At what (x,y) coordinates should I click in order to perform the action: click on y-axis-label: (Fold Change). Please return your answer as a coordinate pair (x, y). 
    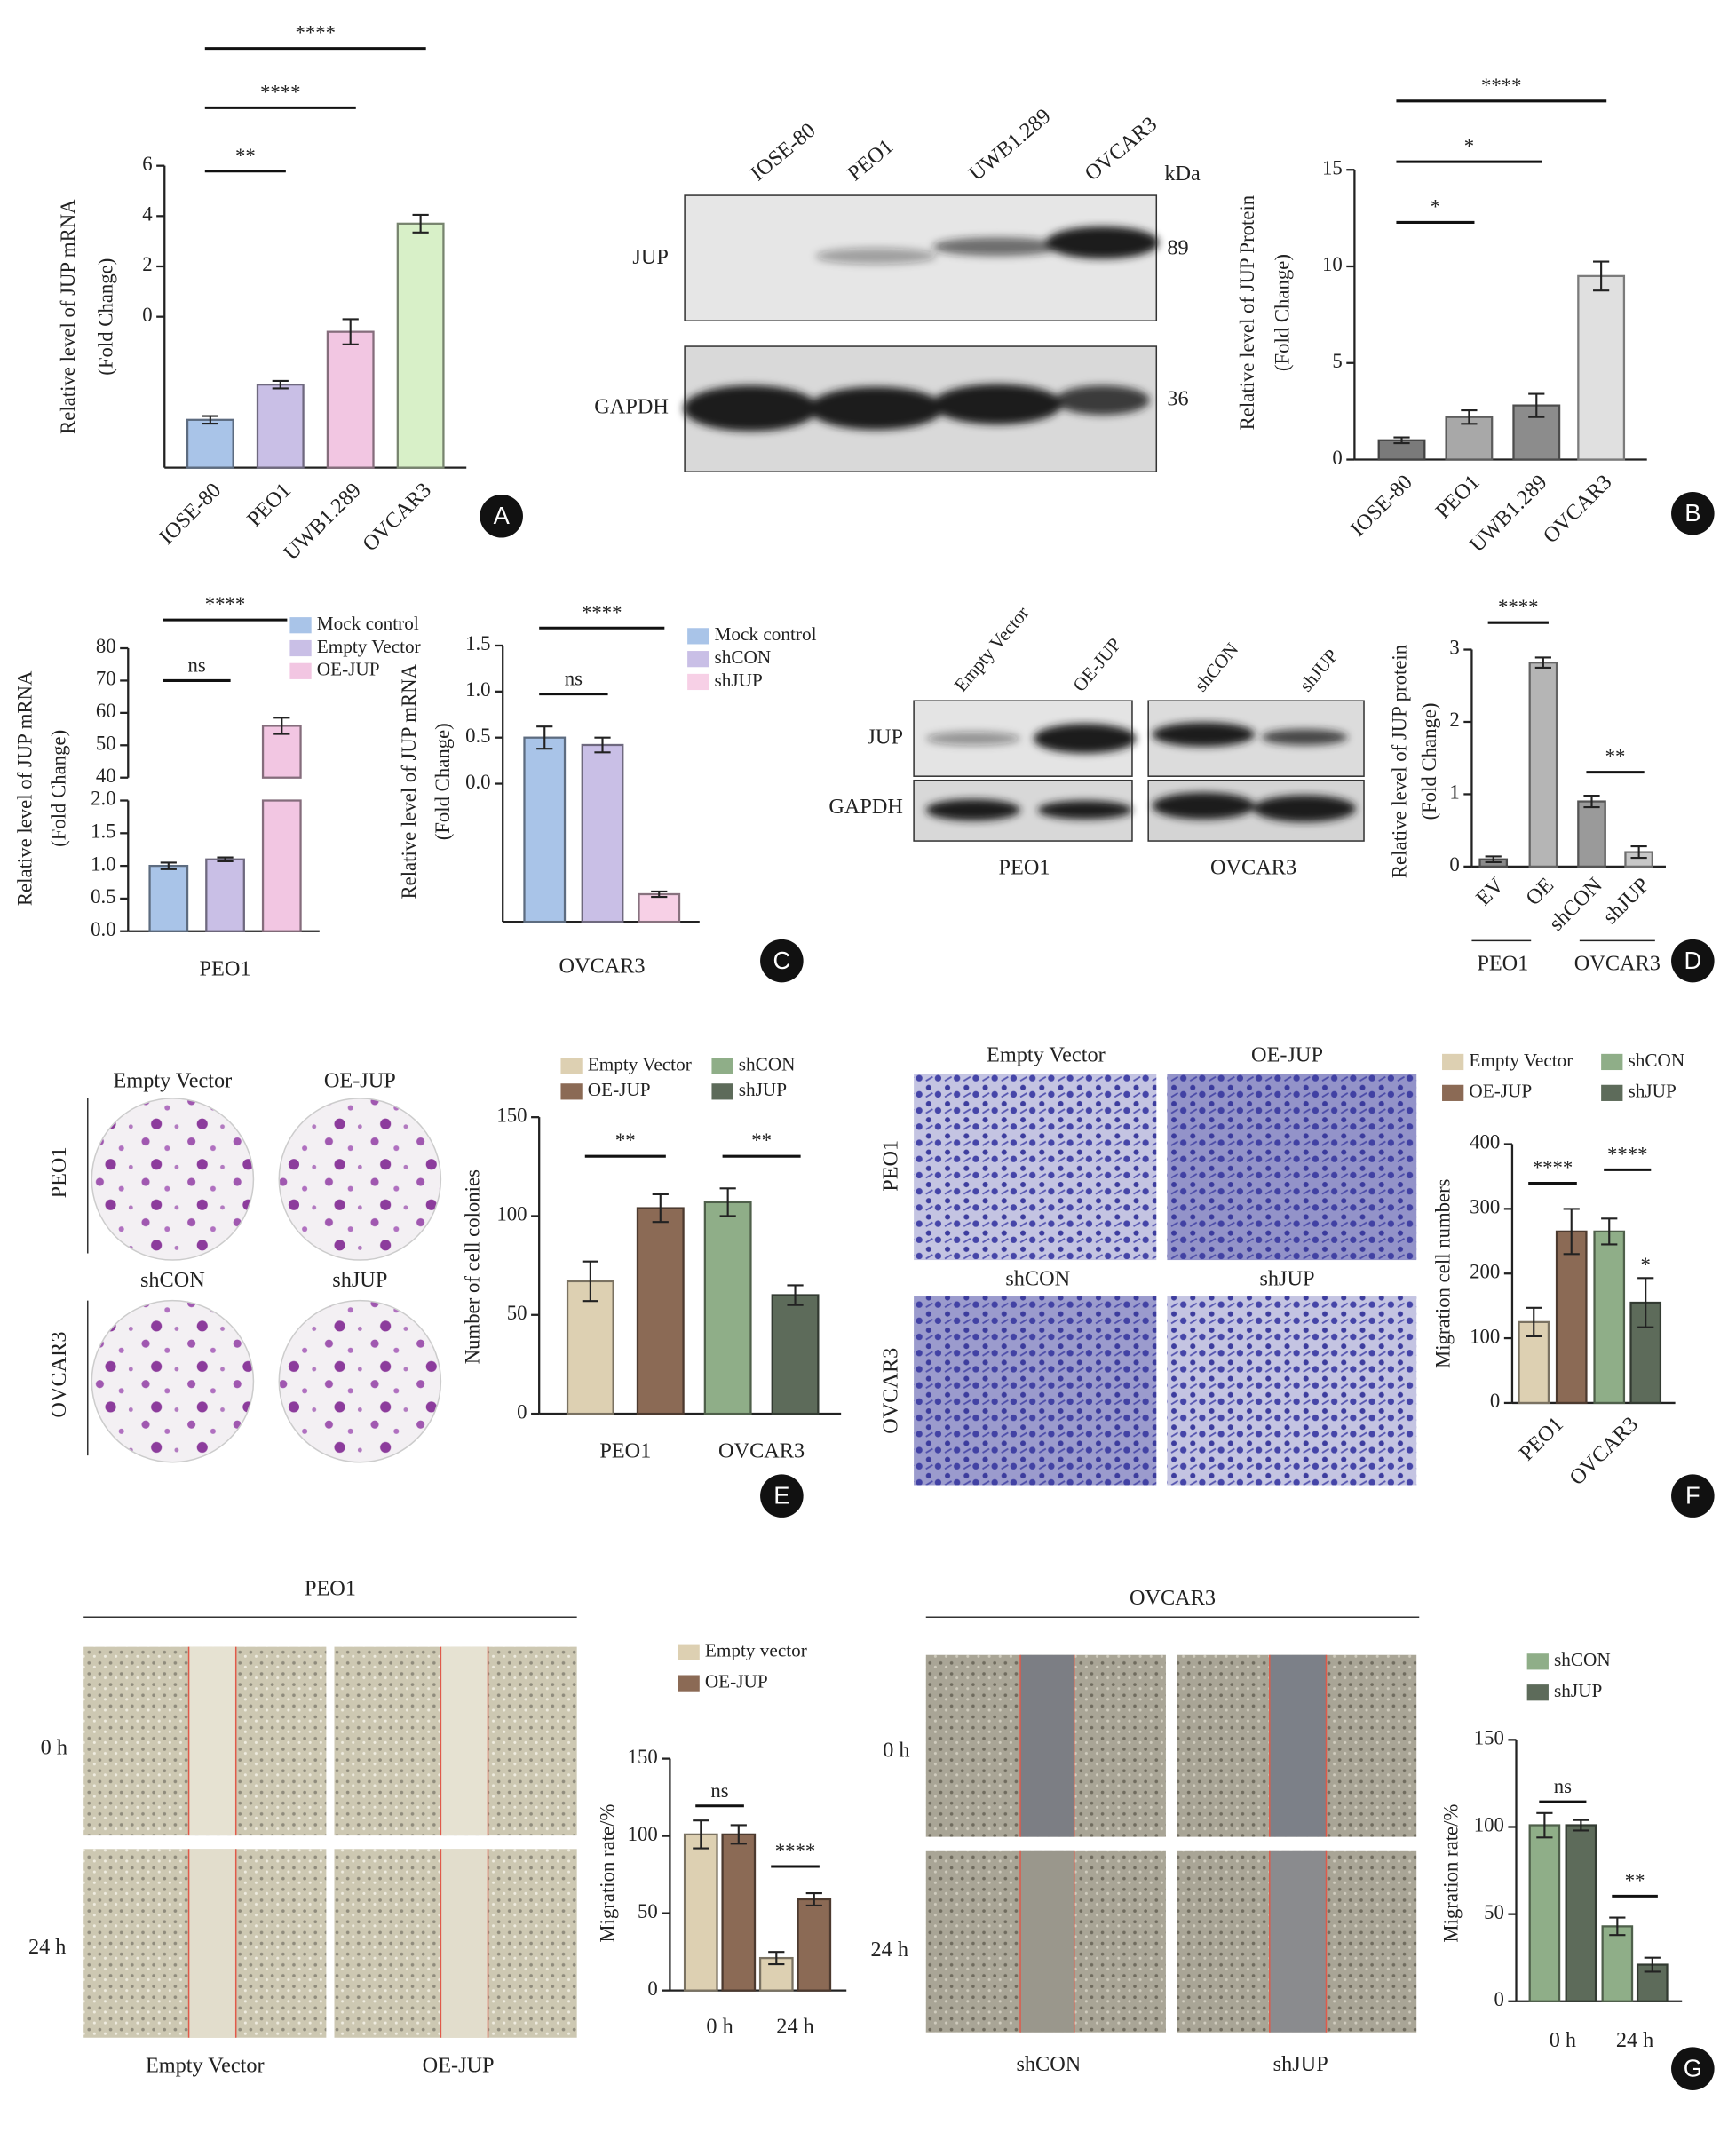
    Looking at the image, I should click on (59, 788).